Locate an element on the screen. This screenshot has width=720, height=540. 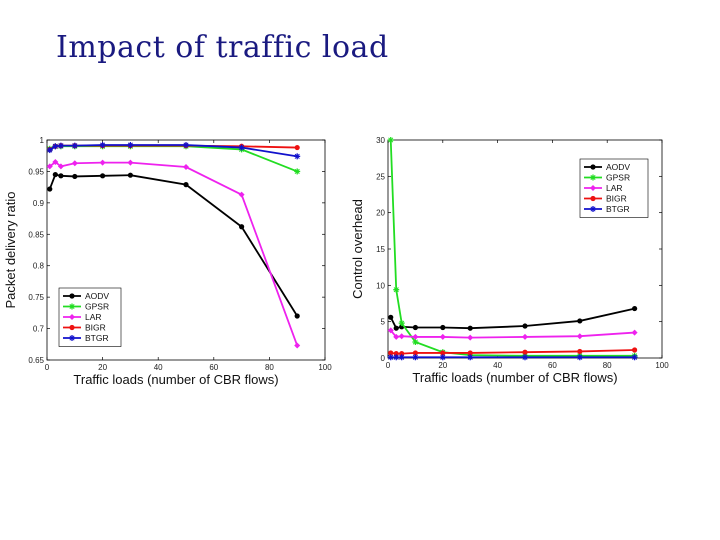
pdr-legend-item: GPSR is located at coordinates (86, 307).